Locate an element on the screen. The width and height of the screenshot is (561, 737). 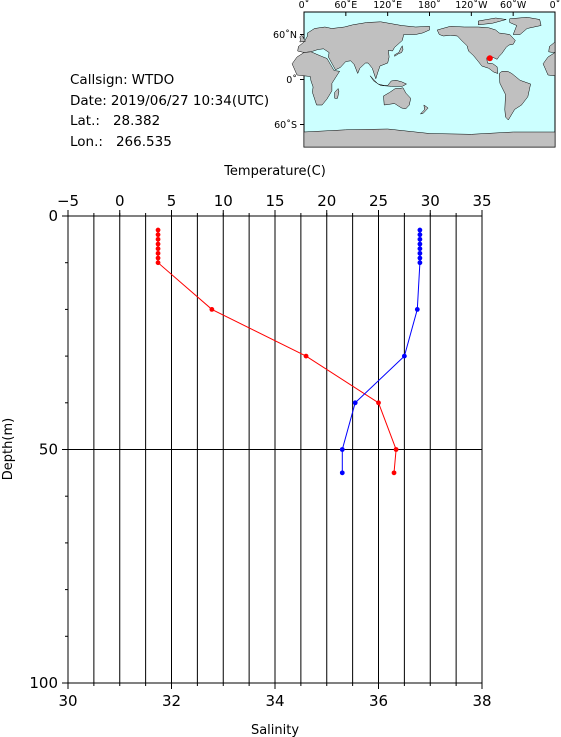
map-lon-label: 60˚W is located at coordinates (513, 5).